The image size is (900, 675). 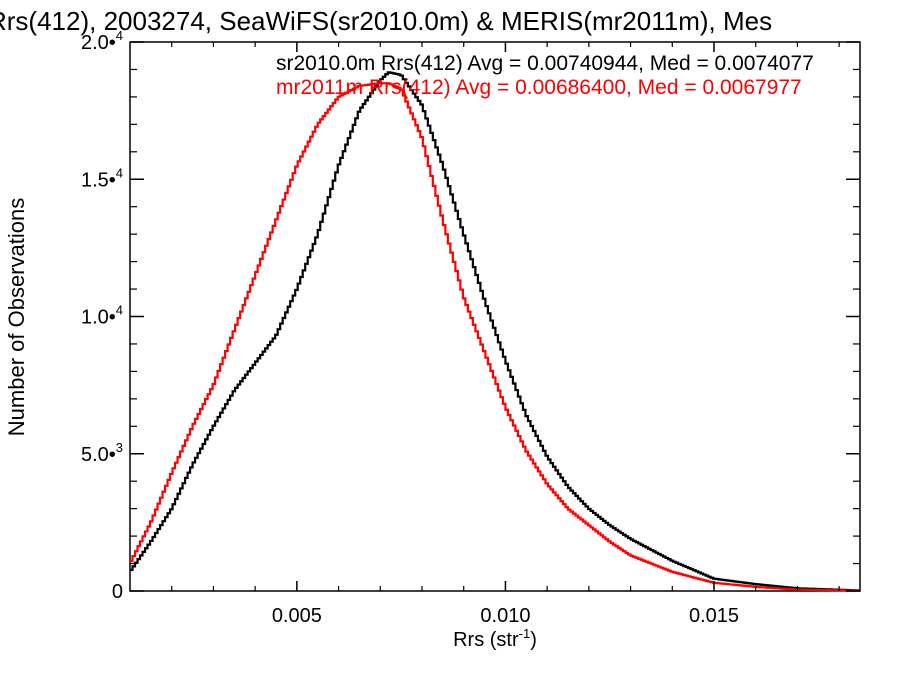 I want to click on y-axis-label: Number of Observations, so click(x=16, y=317).